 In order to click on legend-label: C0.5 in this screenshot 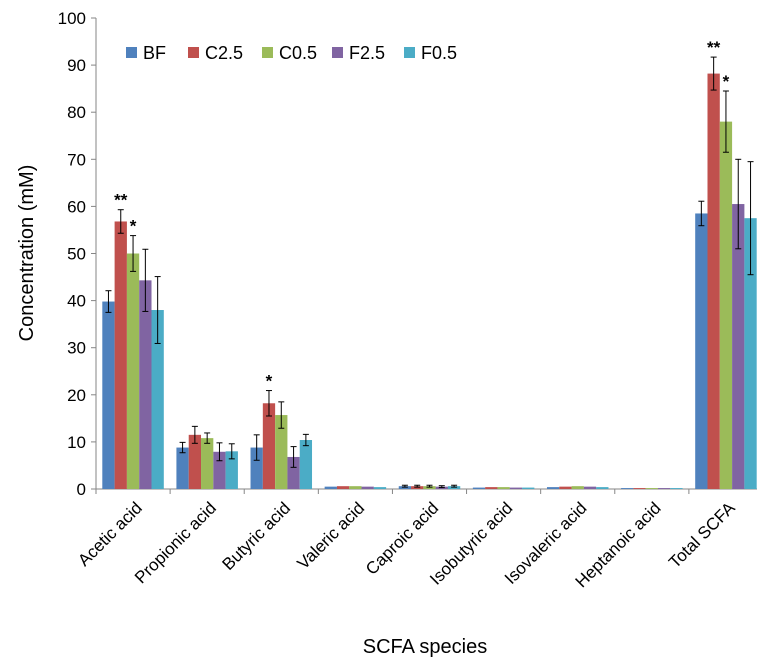, I will do `click(298, 53)`.